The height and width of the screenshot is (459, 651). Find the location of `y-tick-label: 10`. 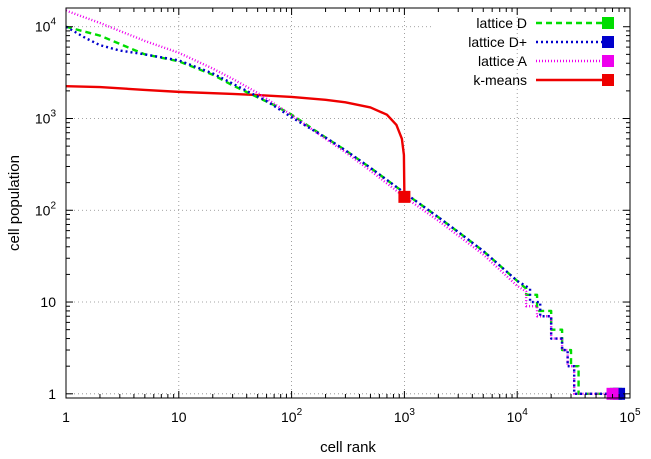

y-tick-label: 10 is located at coordinates (48, 302).